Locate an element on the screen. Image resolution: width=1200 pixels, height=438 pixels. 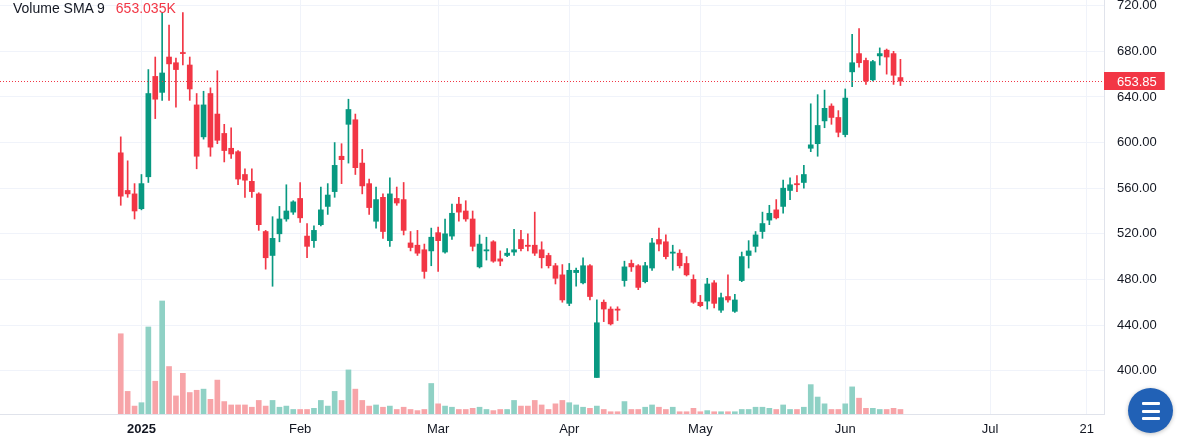
y-tick-label: 520.00 is located at coordinates (1137, 233).